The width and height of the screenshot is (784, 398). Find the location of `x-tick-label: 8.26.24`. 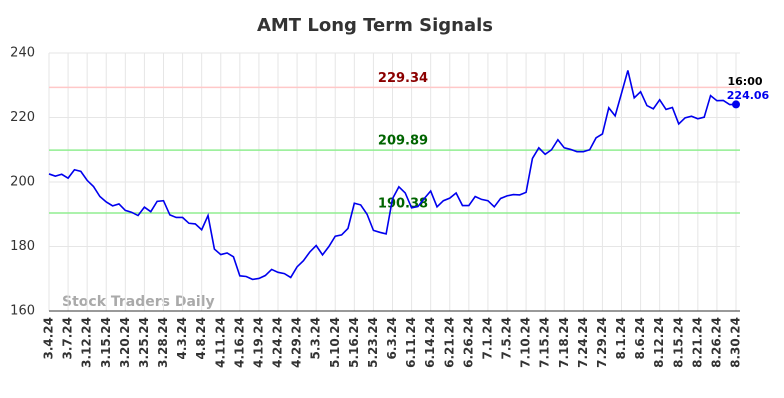

x-tick-label: 8.26.24 is located at coordinates (716, 342).